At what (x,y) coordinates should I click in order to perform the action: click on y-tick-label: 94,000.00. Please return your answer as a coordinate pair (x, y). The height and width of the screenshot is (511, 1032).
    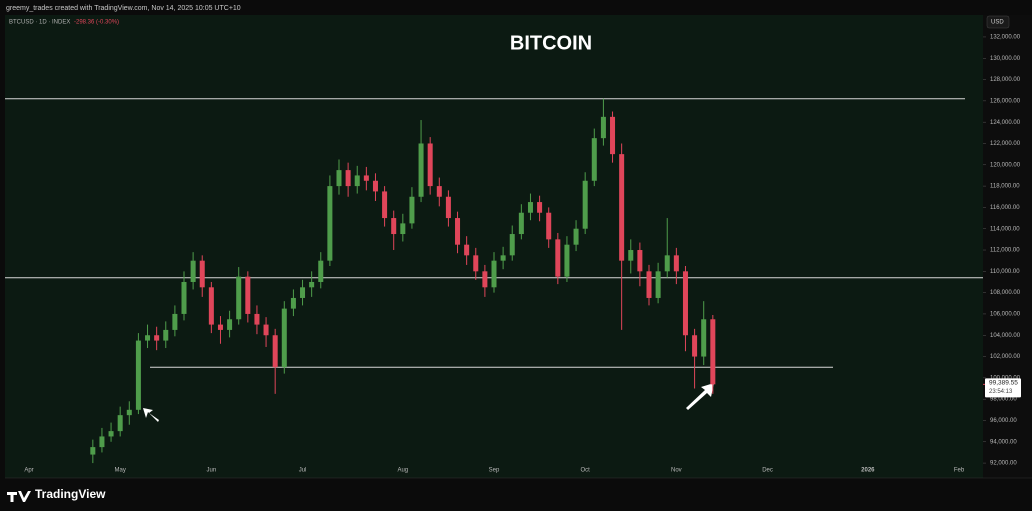
    Looking at the image, I should click on (1003, 442).